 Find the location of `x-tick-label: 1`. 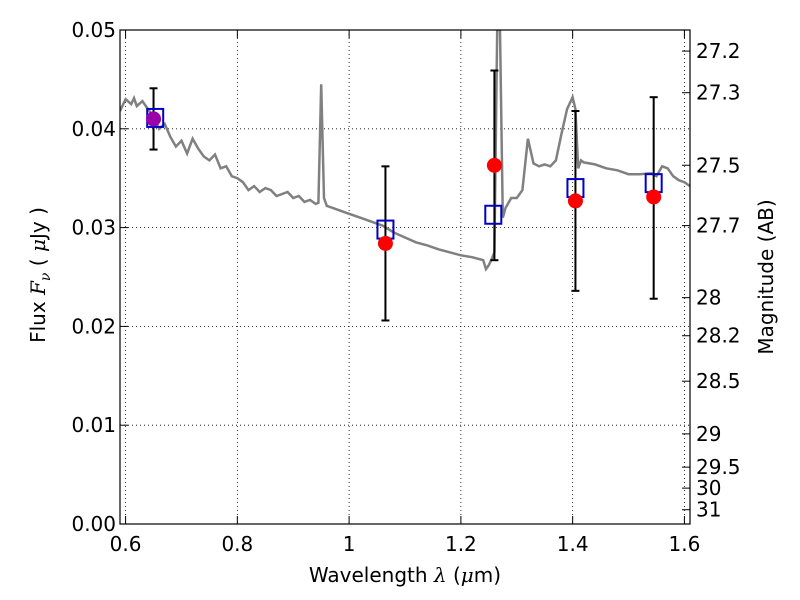

x-tick-label: 1 is located at coordinates (349, 544).